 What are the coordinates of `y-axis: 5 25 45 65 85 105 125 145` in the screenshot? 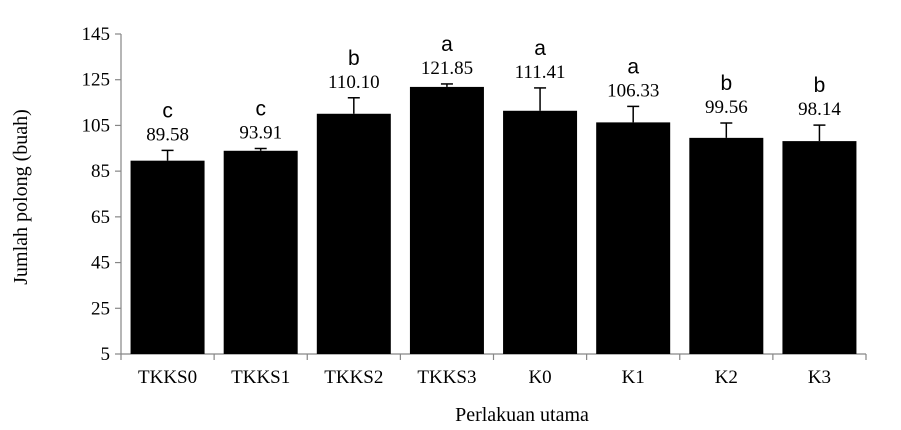 It's located at (102, 194).